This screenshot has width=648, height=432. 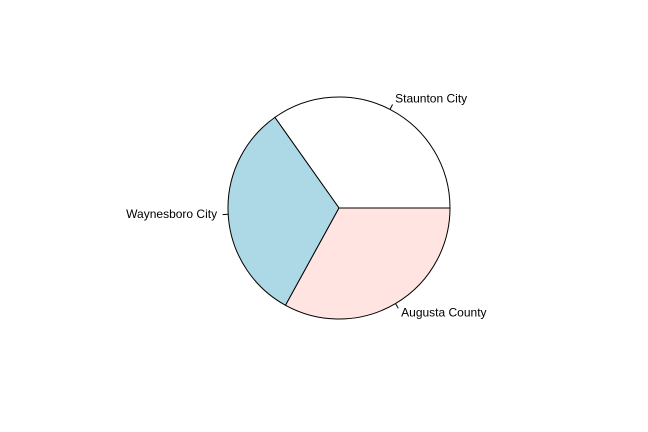 I want to click on label-leader-lines, so click(x=310, y=206).